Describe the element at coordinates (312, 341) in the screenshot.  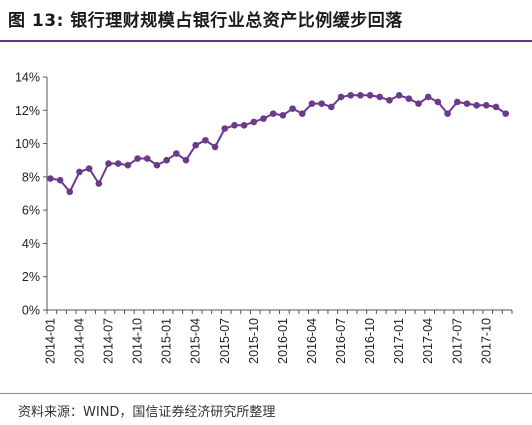
I see `x-tick-label: 2016-04` at that location.